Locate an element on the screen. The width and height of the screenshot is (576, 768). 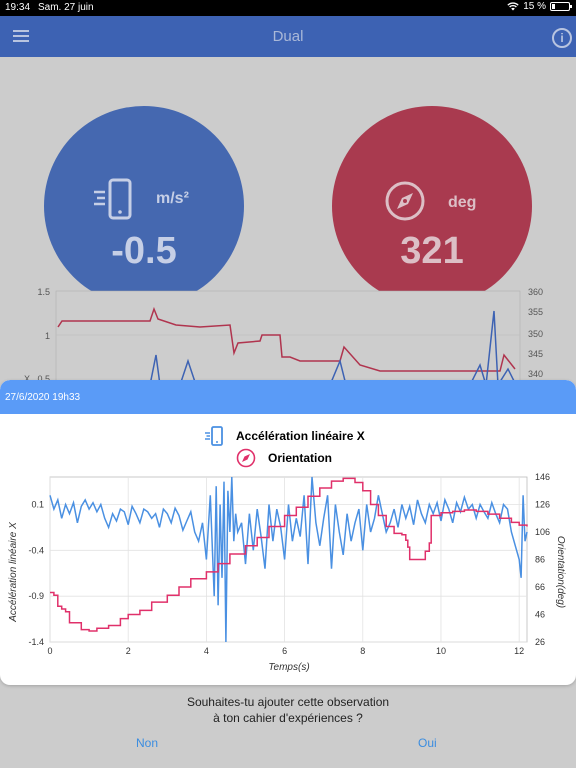
bg-right-tick: 340 is located at coordinates (535, 374).